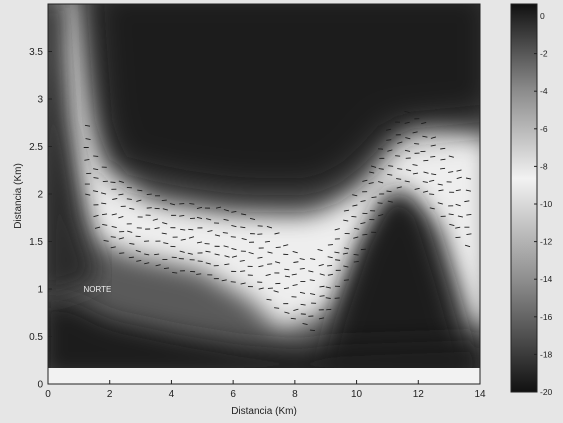  I want to click on colorbar-tick-label: -4, so click(544, 91).